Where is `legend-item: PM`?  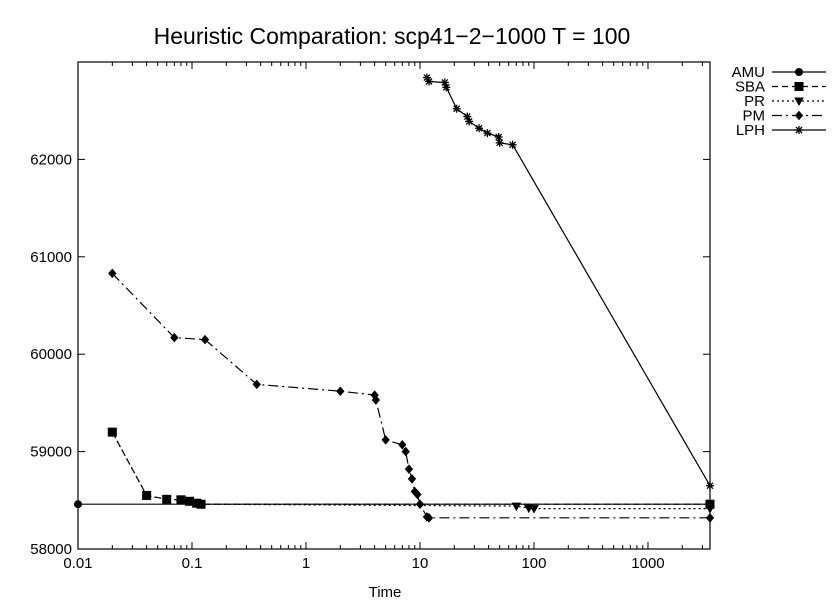 legend-item: PM is located at coordinates (784, 116).